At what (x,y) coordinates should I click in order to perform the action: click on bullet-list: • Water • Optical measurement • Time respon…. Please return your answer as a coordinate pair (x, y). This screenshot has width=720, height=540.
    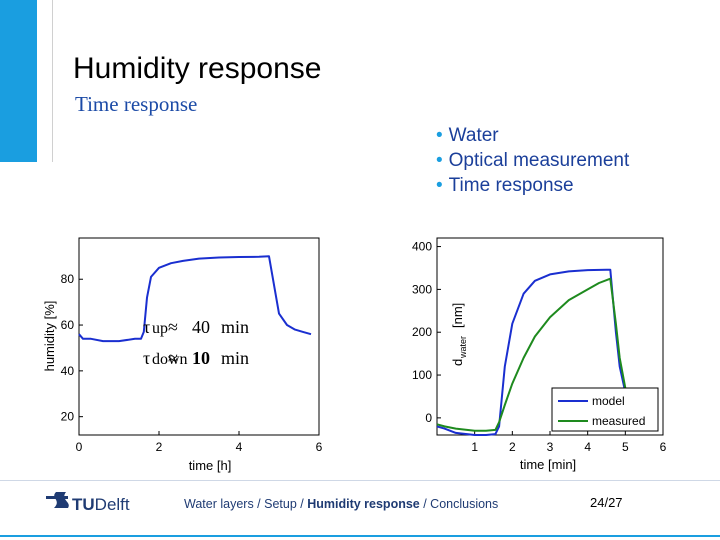
    Looking at the image, I should click on (532, 160).